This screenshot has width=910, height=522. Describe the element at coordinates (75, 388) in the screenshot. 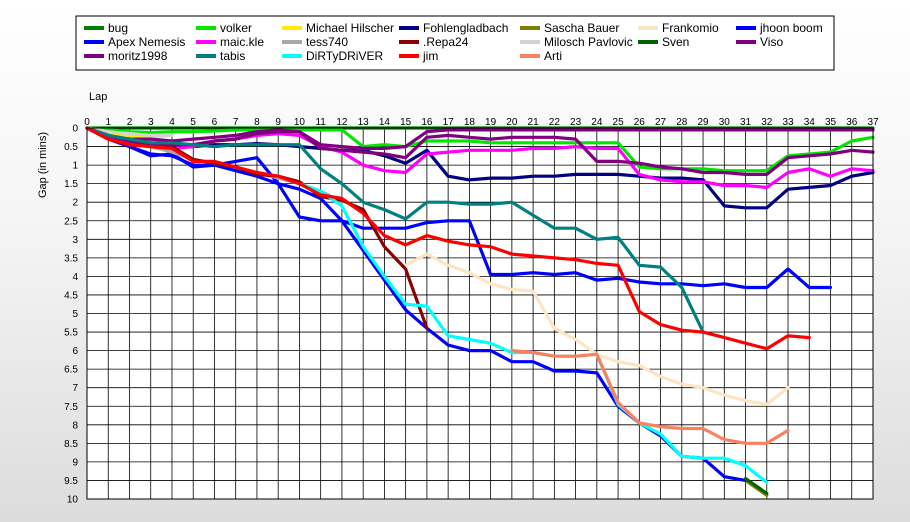

I see `y-tick-label: 7` at that location.